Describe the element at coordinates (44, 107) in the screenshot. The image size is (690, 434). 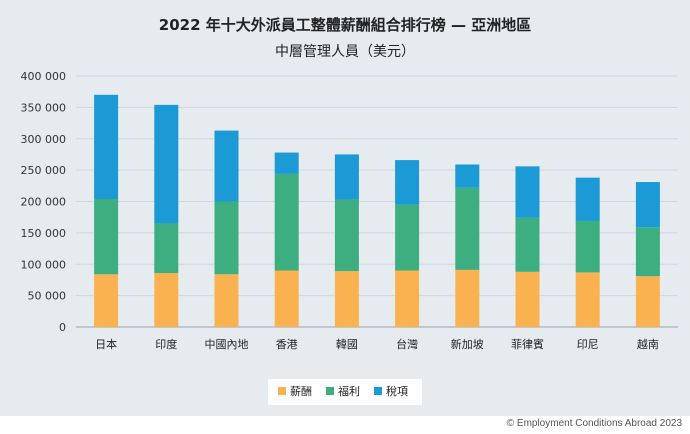
I see `y-tick-label: 350 000` at that location.